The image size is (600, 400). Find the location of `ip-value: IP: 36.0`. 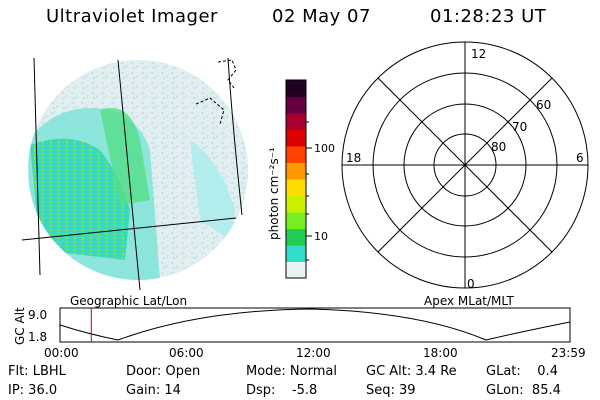

ip-value: IP: 36.0 is located at coordinates (33, 390).